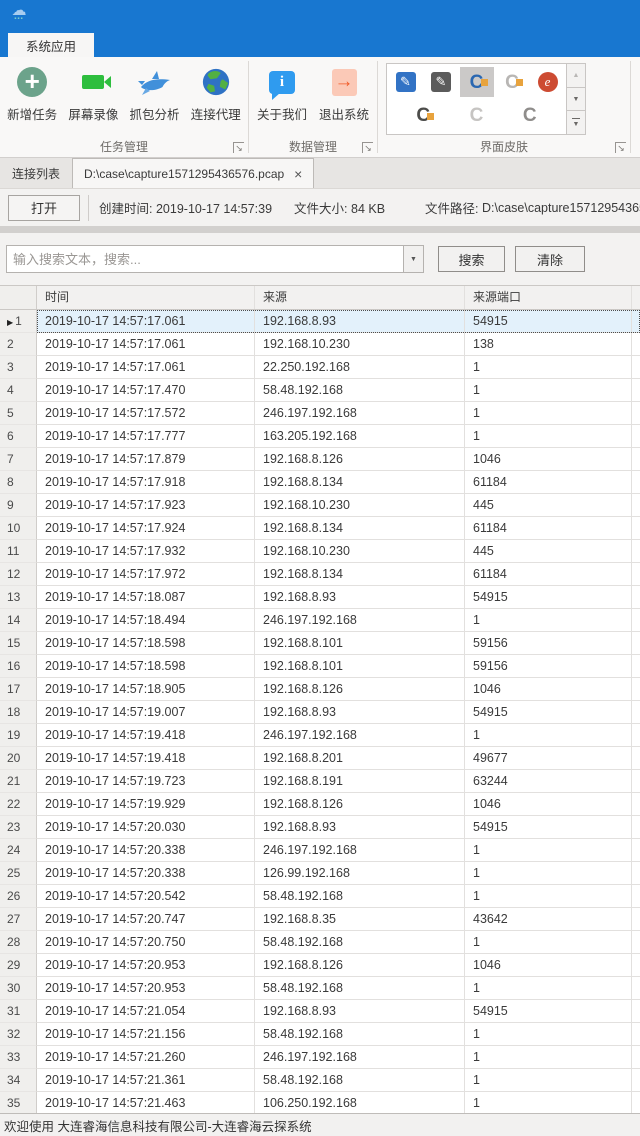 Image resolution: width=640 pixels, height=1136 pixels. What do you see at coordinates (360, 850) in the screenshot?
I see `source-cell: 246.197.192.168` at bounding box center [360, 850].